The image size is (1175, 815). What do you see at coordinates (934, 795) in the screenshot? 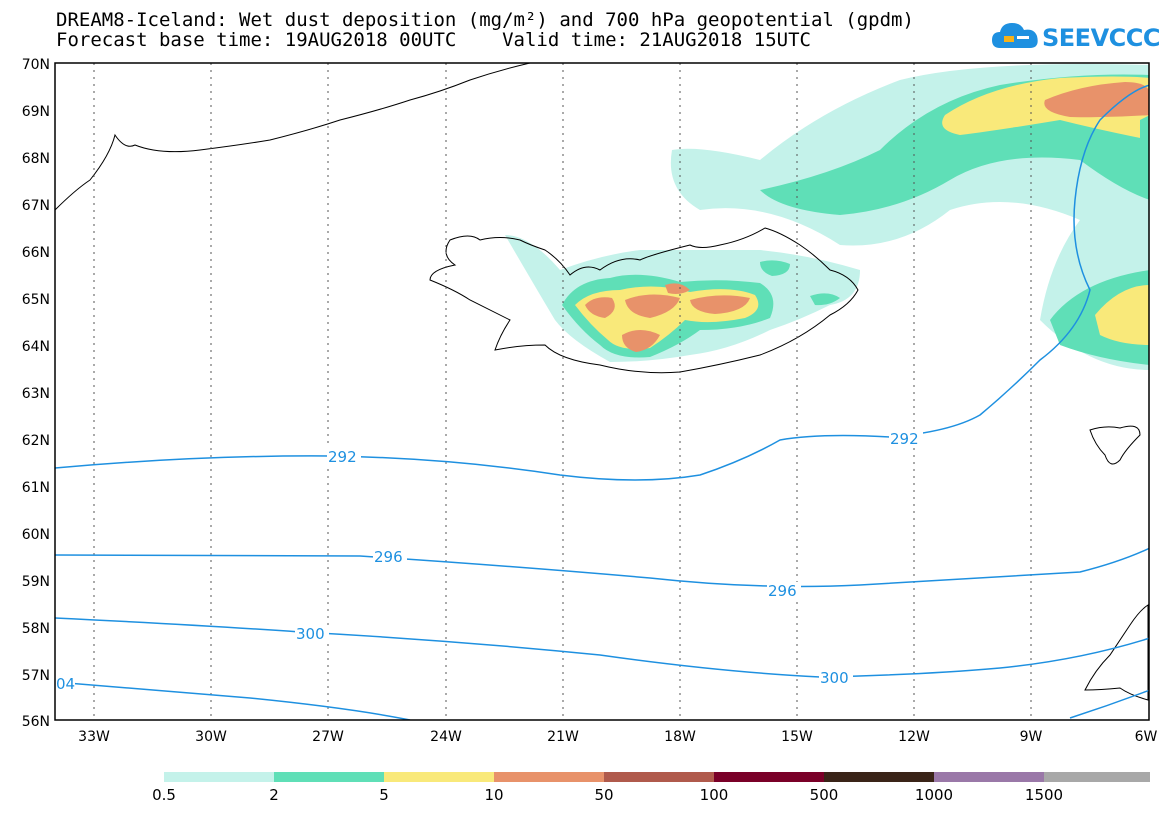
I see `colorbar-label: 1000` at bounding box center [934, 795].